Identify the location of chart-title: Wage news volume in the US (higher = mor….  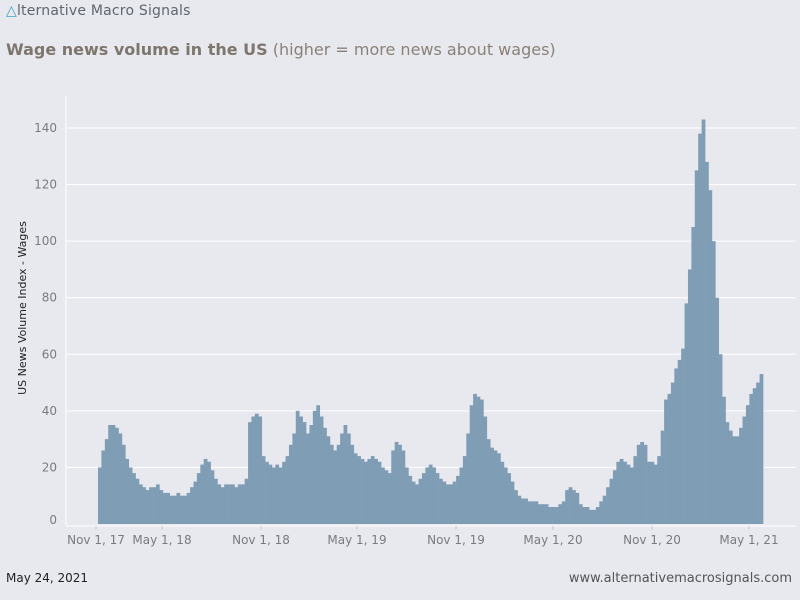
(281, 49).